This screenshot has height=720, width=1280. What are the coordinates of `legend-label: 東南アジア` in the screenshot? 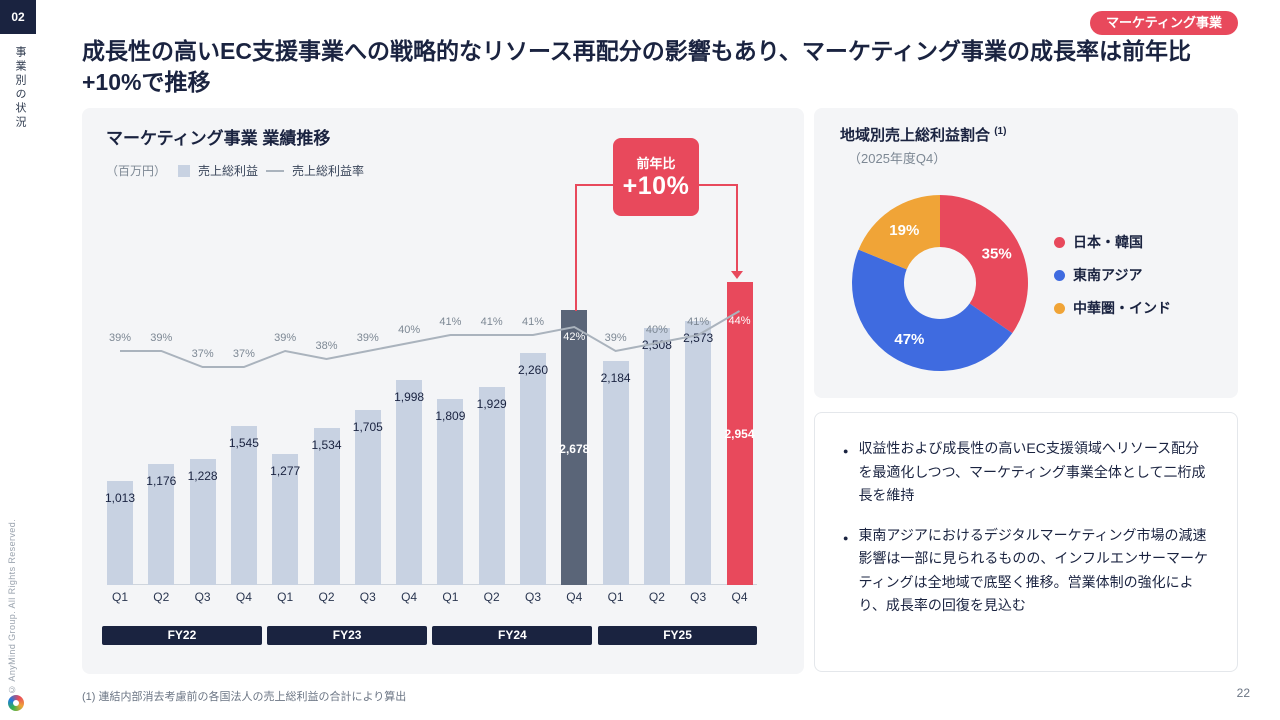 It's located at (1108, 275).